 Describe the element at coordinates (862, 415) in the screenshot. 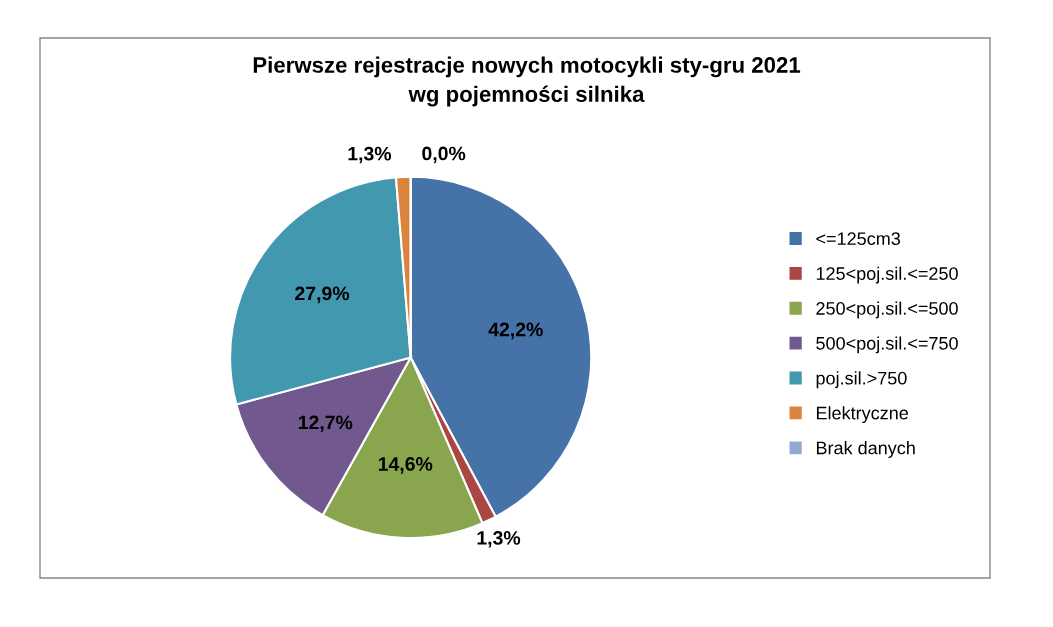

I see `legend-label: Elektryczne` at that location.